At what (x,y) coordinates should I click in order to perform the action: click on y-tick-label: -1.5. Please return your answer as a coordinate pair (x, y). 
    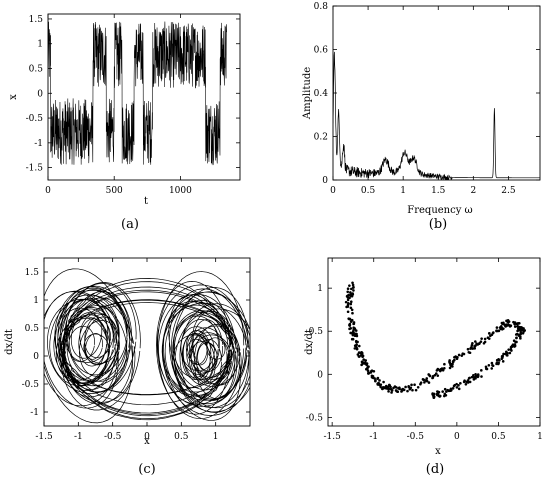
    Looking at the image, I should click on (35, 169).